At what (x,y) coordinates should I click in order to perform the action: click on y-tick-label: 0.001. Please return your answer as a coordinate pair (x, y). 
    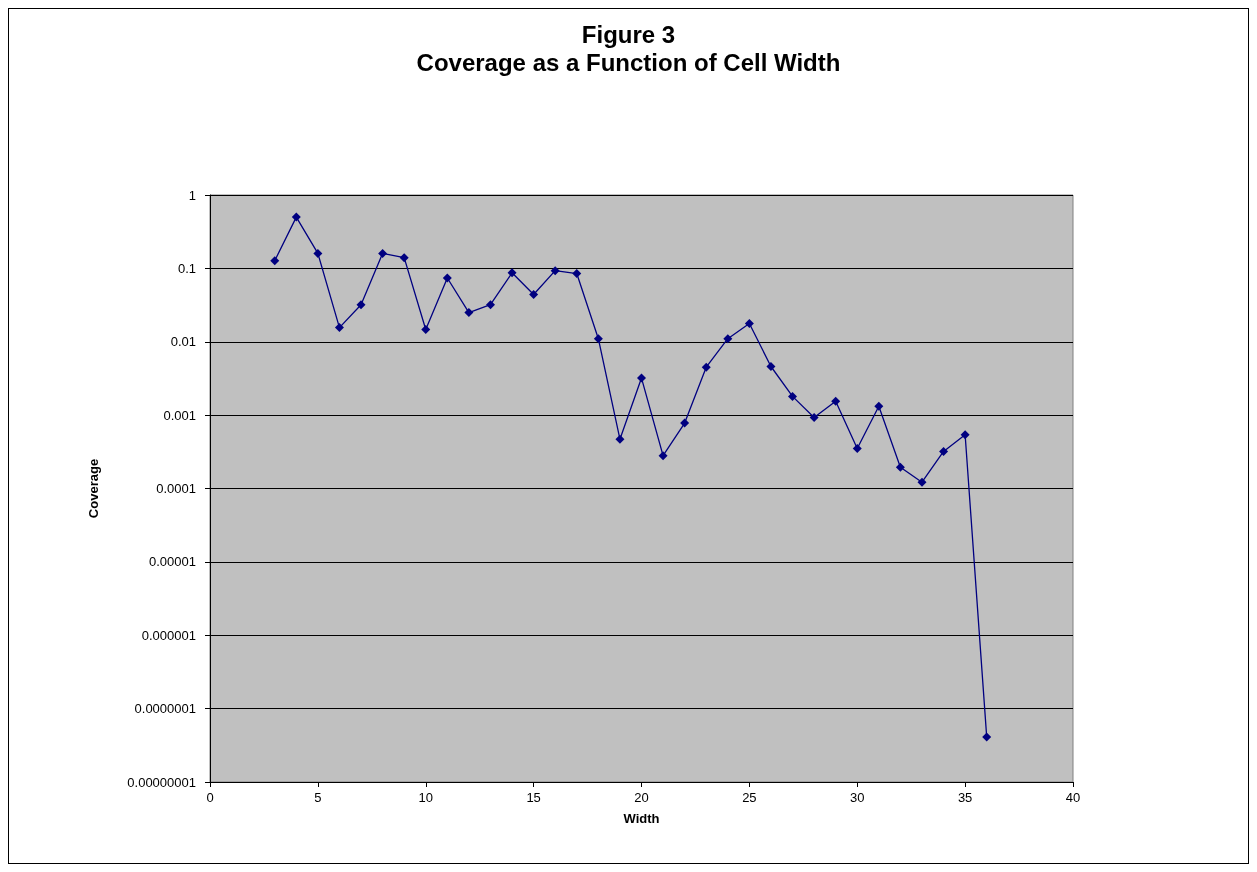
    Looking at the image, I should click on (179, 415).